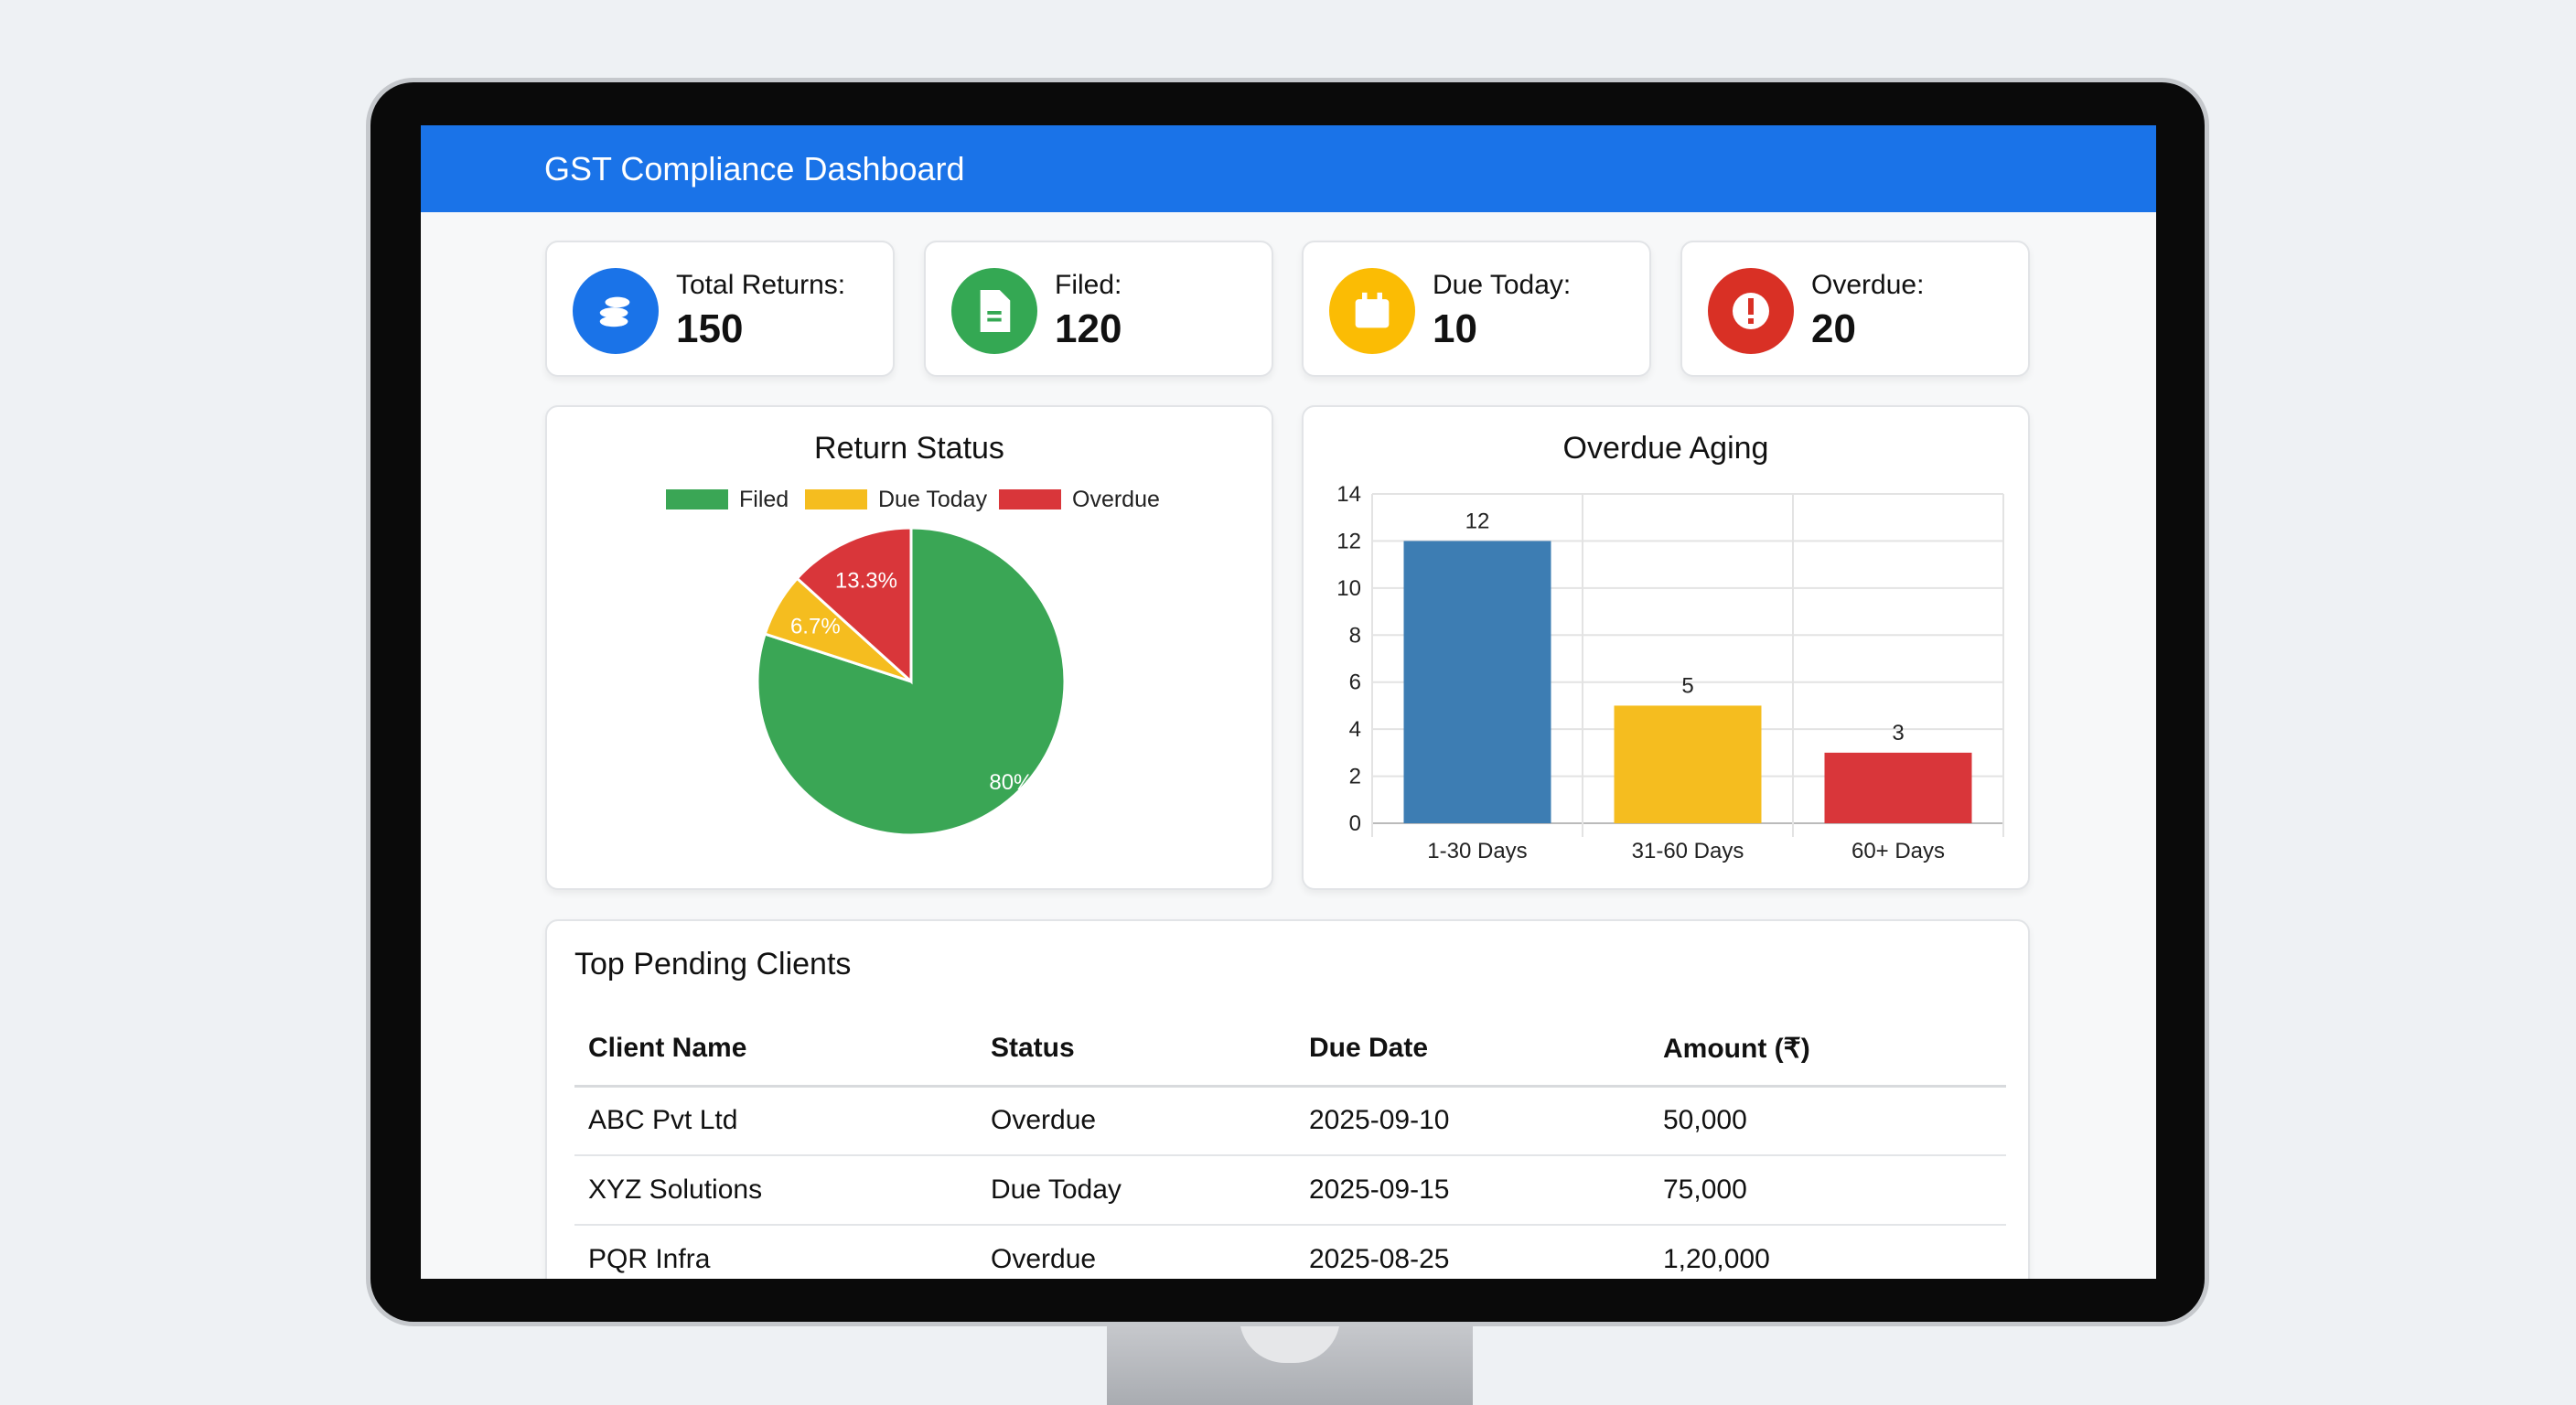 Image resolution: width=2576 pixels, height=1405 pixels. Describe the element at coordinates (764, 499) in the screenshot. I see `legend-label: Filed` at that location.